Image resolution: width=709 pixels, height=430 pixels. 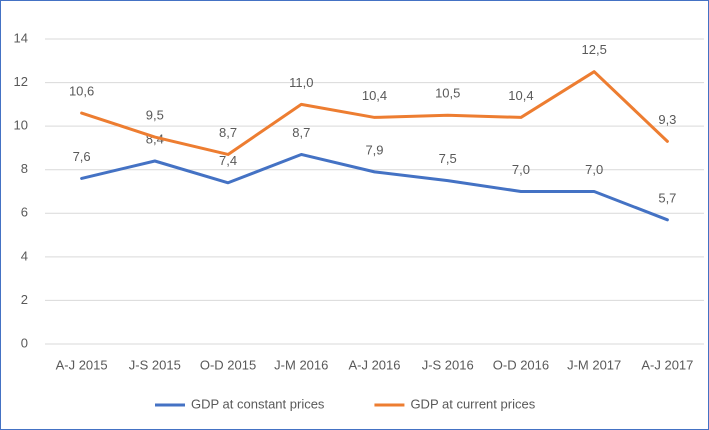 What do you see at coordinates (448, 158) in the screenshot?
I see `data-label: 7,5` at bounding box center [448, 158].